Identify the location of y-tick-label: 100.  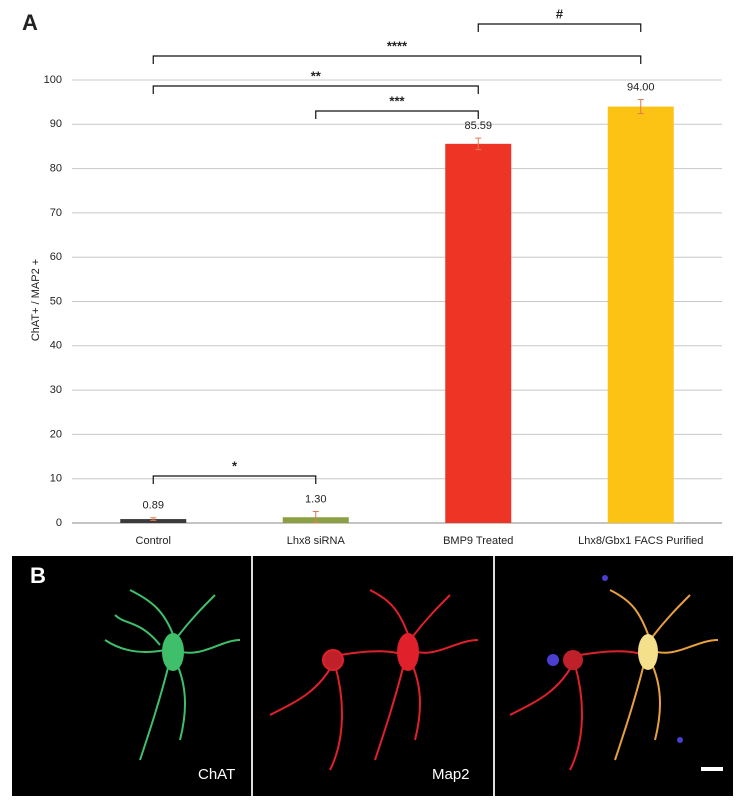
(53, 80).